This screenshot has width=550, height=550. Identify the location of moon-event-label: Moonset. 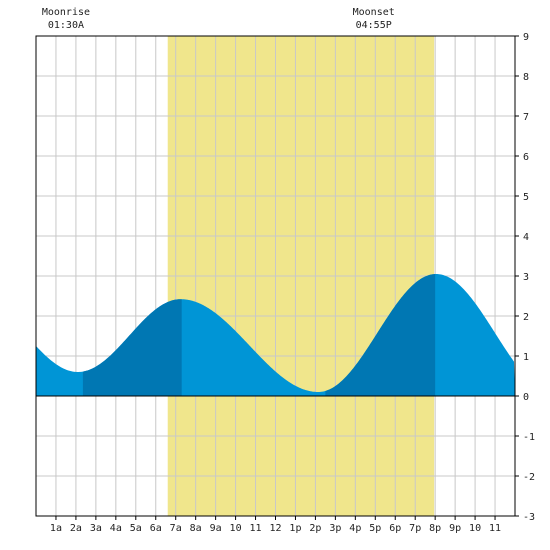
(374, 12).